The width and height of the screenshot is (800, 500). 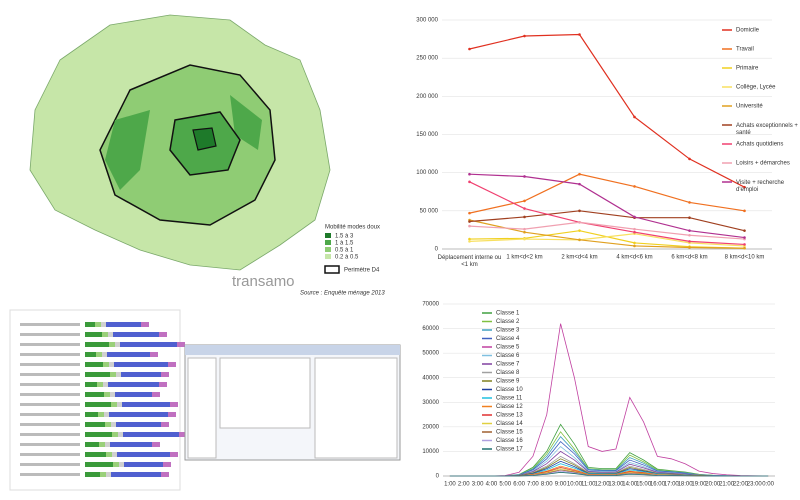 I want to click on legend-label: Achats quotidiens, so click(x=759, y=145).